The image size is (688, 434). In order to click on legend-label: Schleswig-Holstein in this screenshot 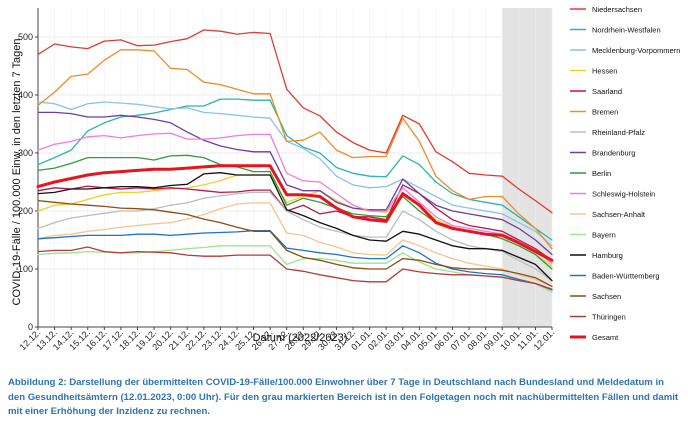, I will do `click(623, 194)`.